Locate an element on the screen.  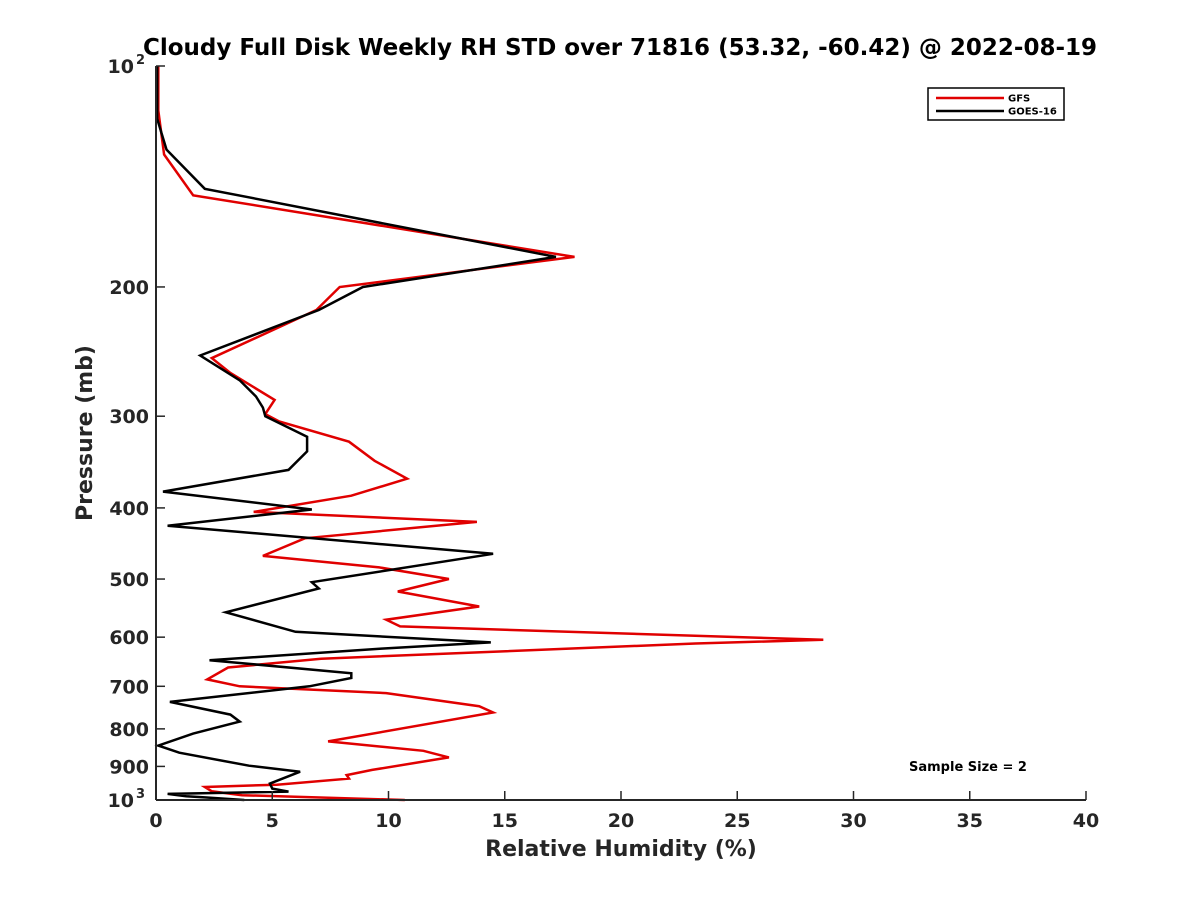
x-tick-label: 20 is located at coordinates (621, 821).